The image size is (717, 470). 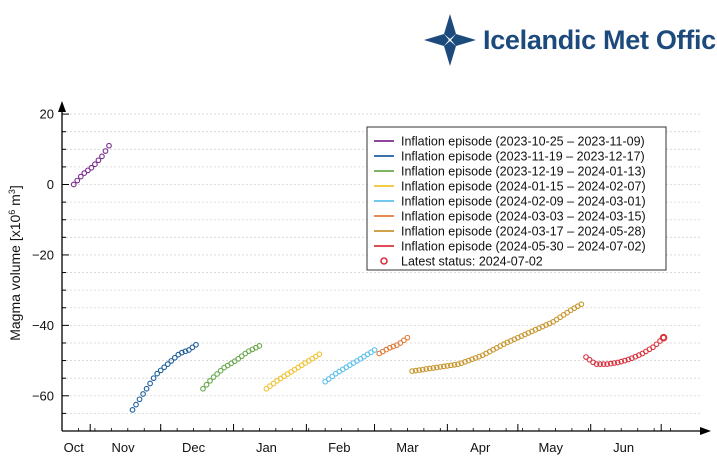 I want to click on legend-label: Latest status: 2024-07-02, so click(x=472, y=261).